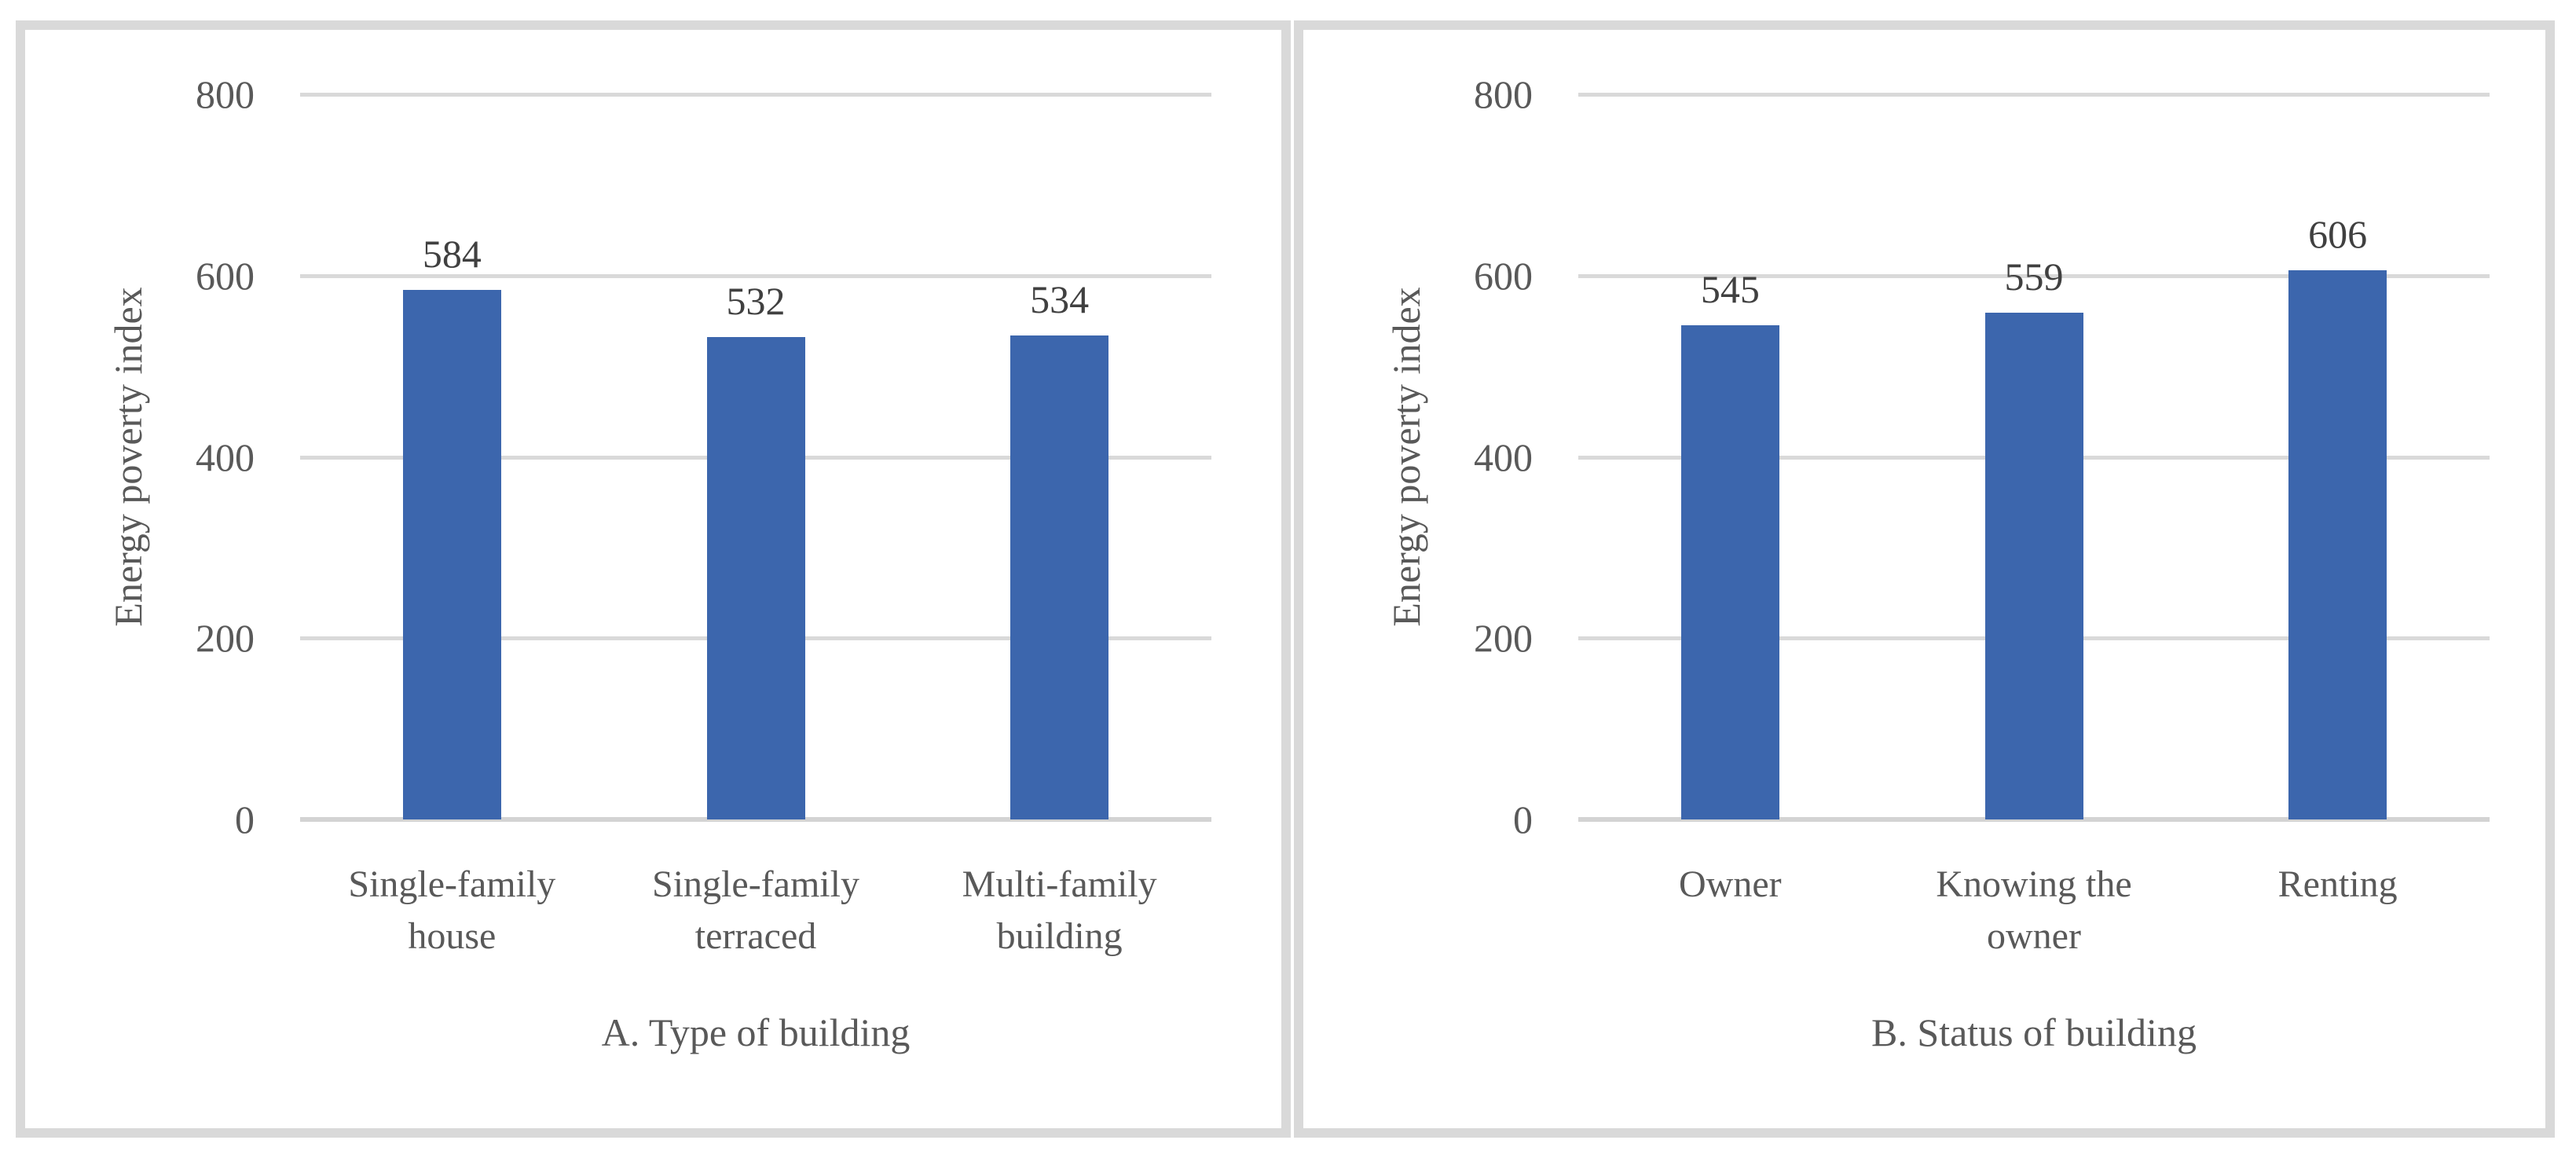 This screenshot has width=2576, height=1162. What do you see at coordinates (2034, 910) in the screenshot?
I see `category-label: Knowing the owner` at bounding box center [2034, 910].